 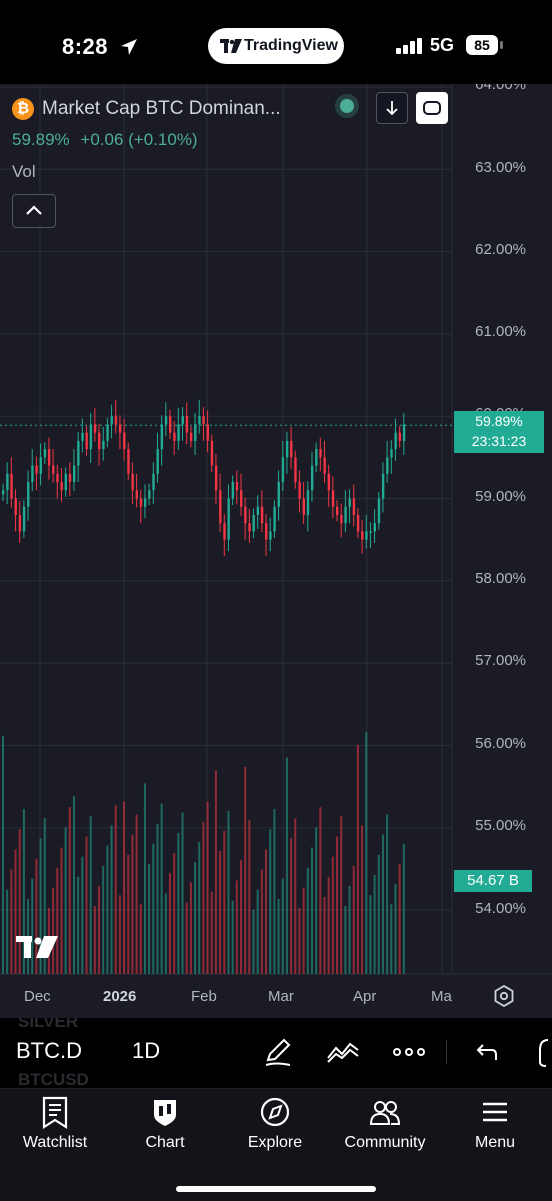 What do you see at coordinates (409, 1052) in the screenshot?
I see `more-options-icon` at bounding box center [409, 1052].